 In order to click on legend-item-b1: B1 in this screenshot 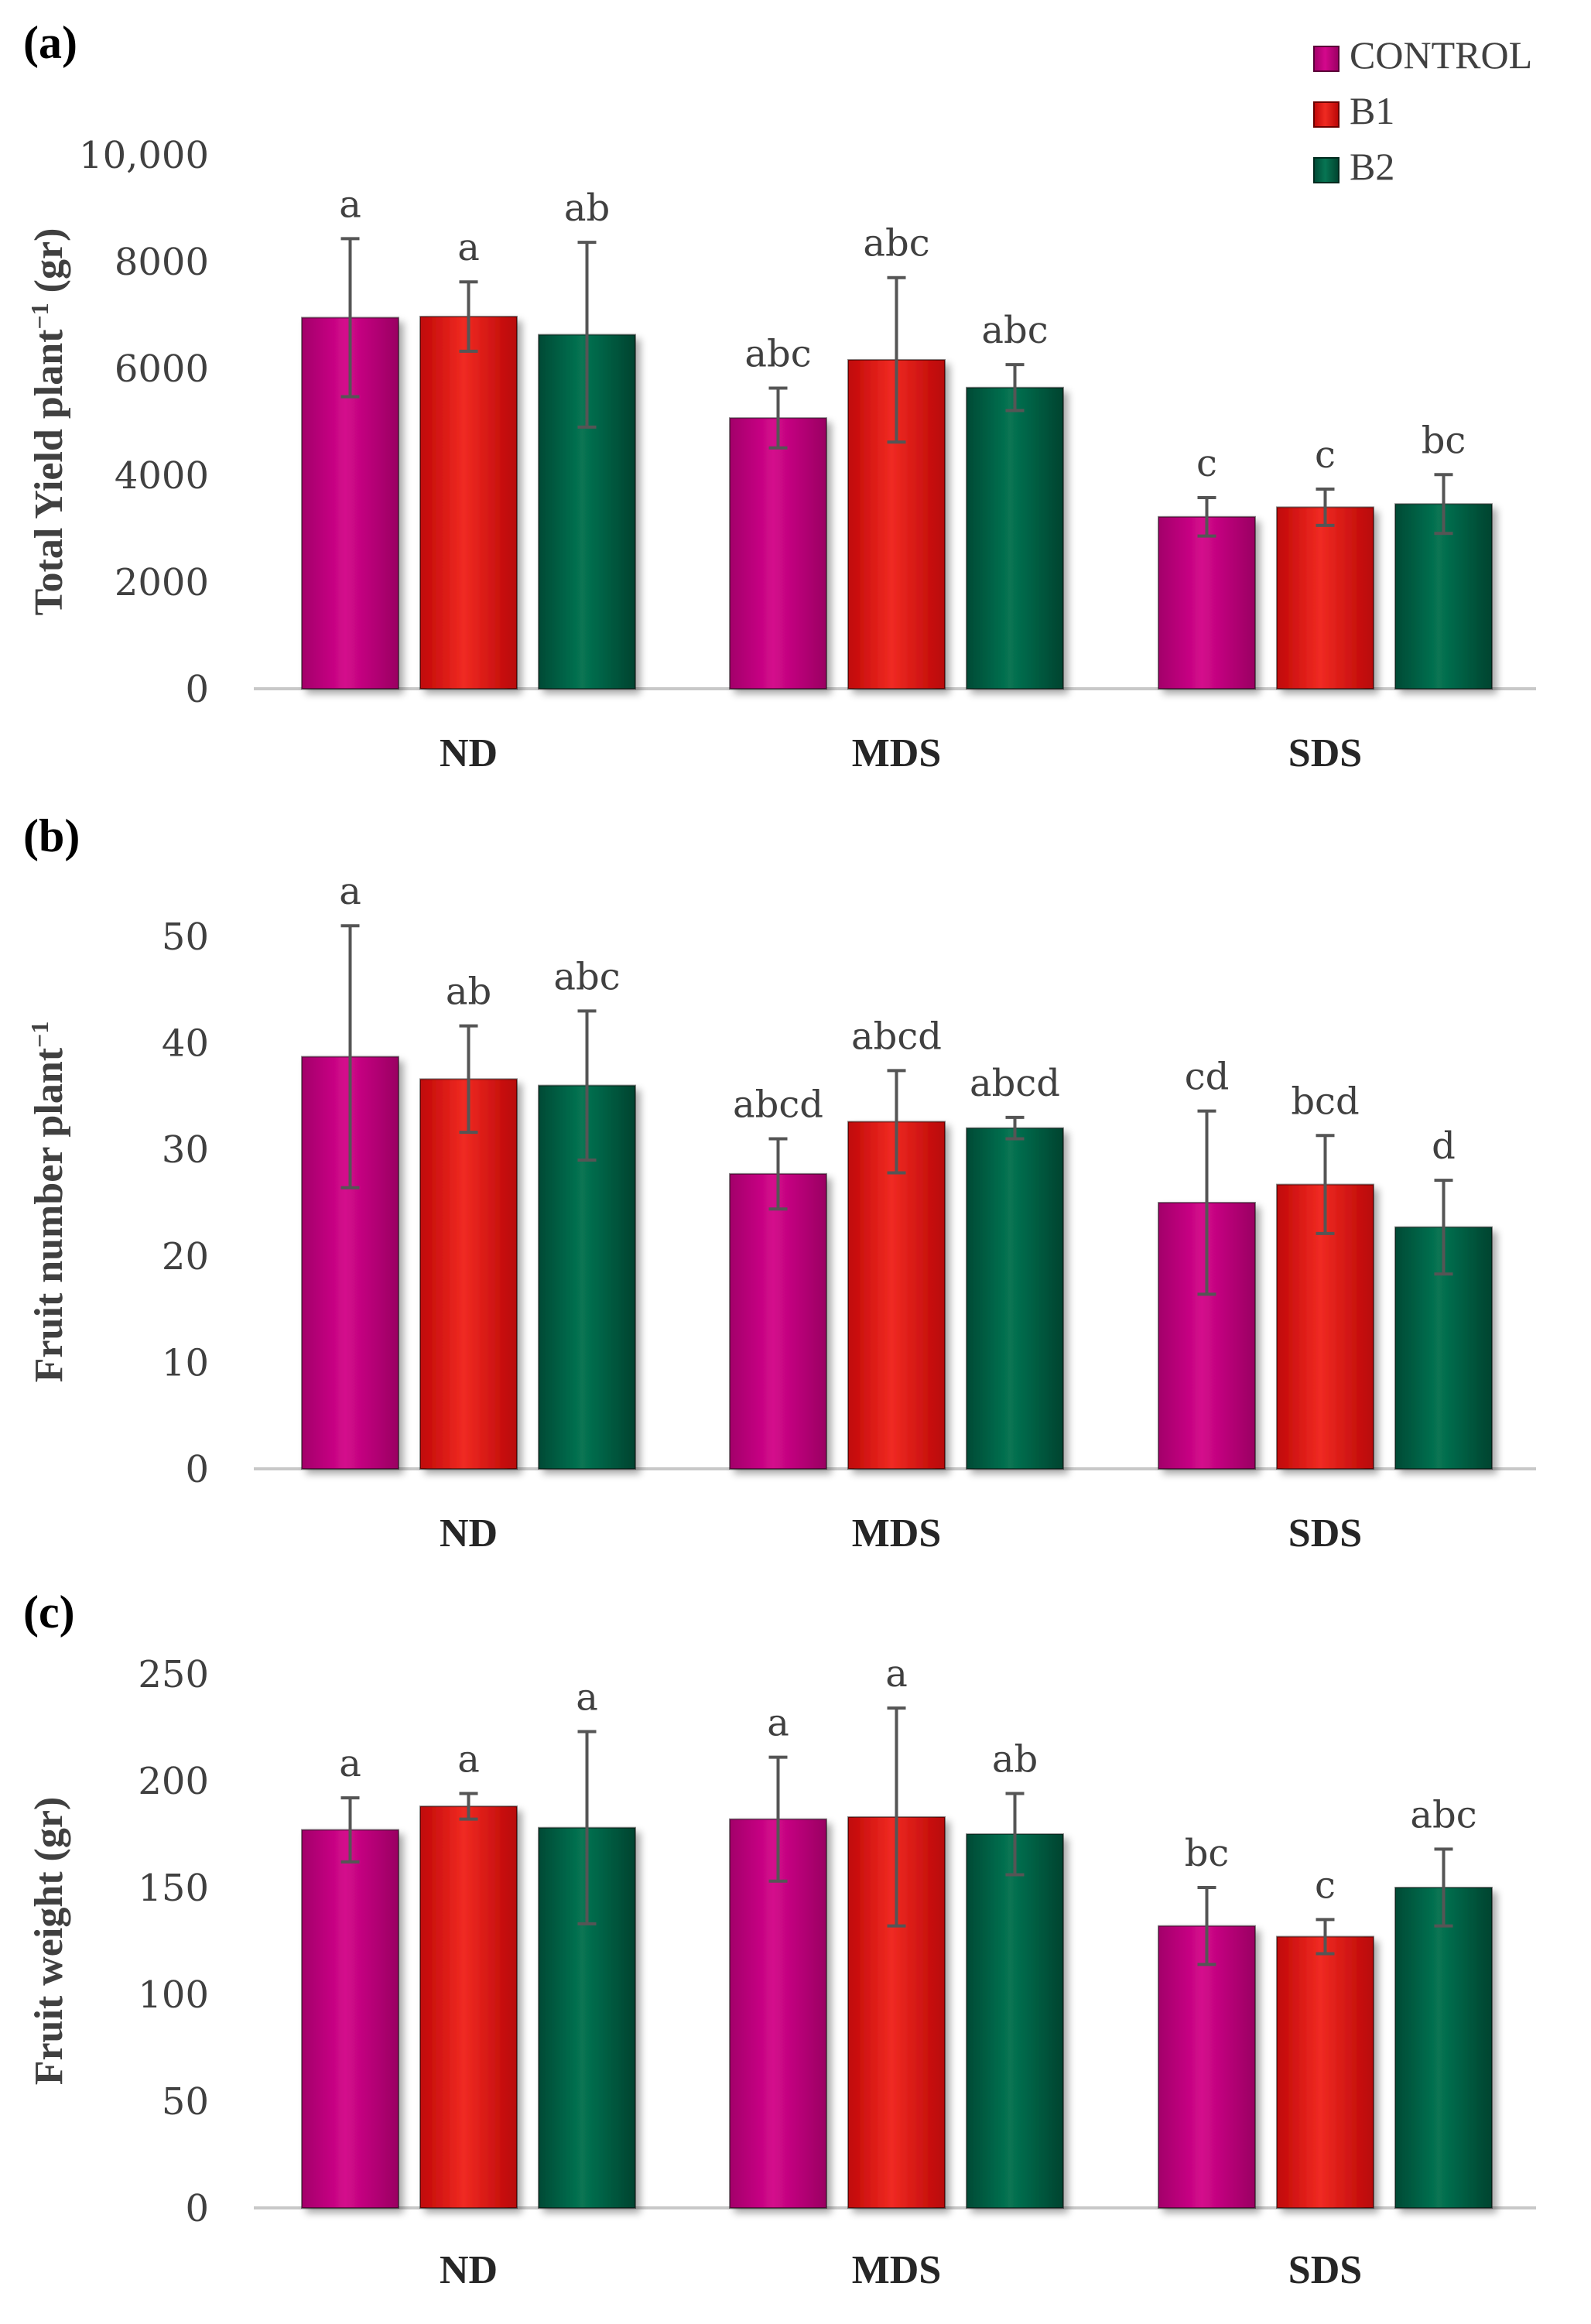, I will do `click(1354, 111)`.